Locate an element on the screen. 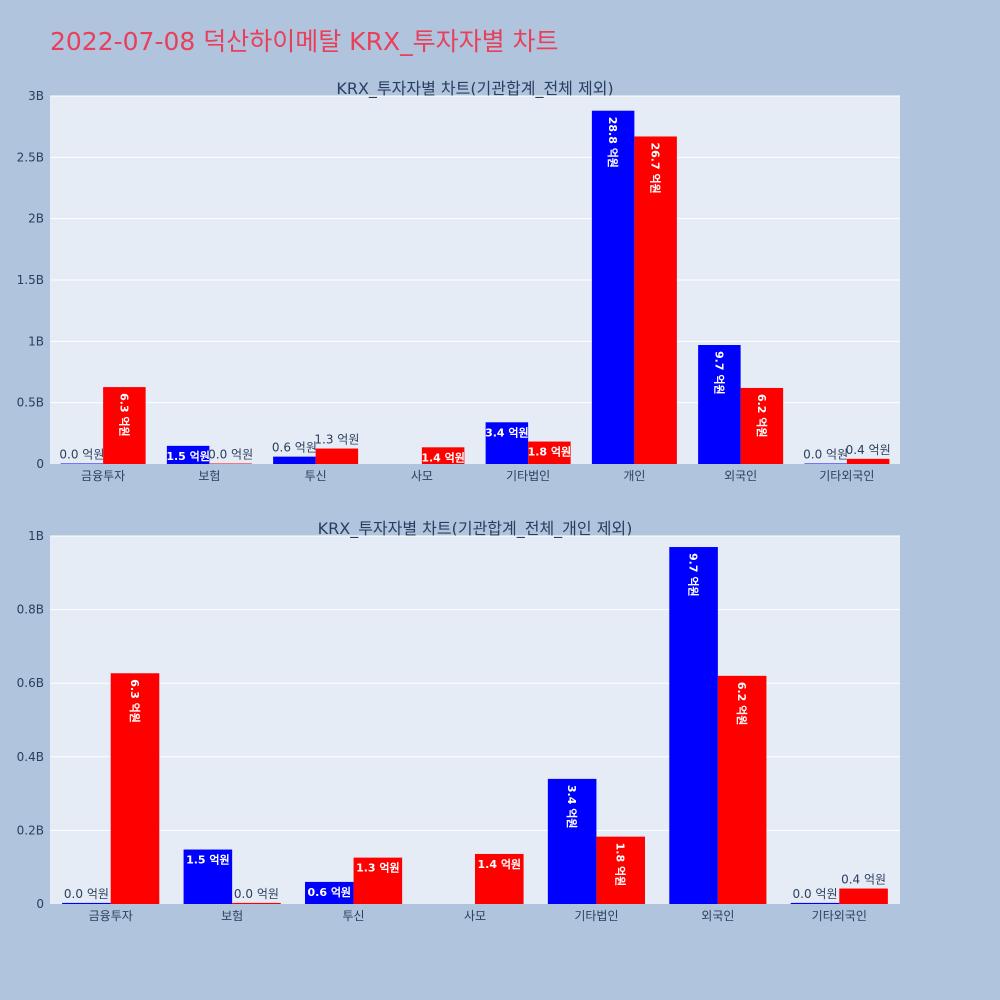 The image size is (1000, 1000). y-tick-label: 2.5B is located at coordinates (30, 157).